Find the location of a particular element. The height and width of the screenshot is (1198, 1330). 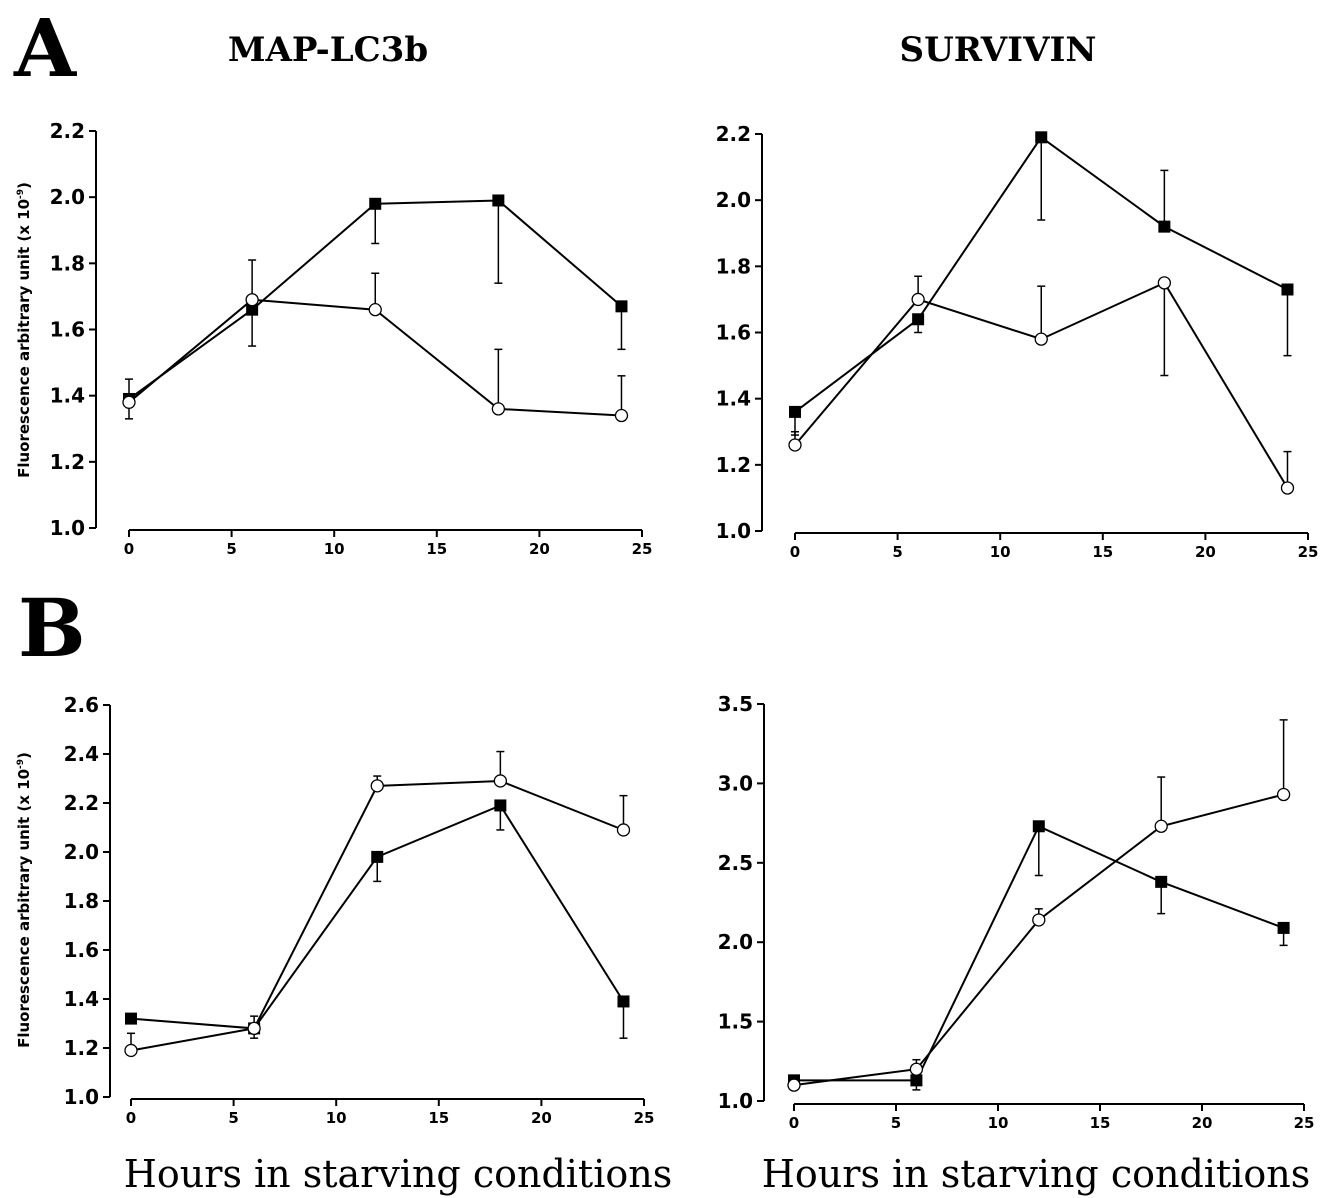

y-tick-label: 2.5 is located at coordinates (735, 863).